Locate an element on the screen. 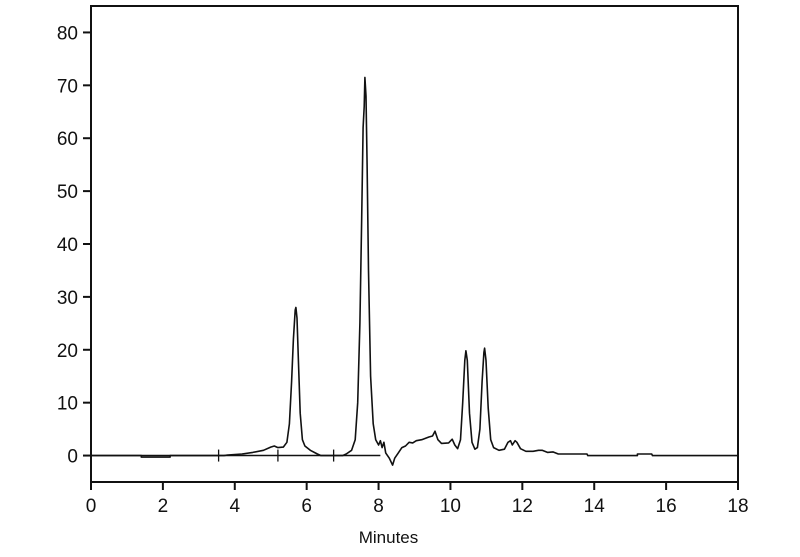 The height and width of the screenshot is (557, 800). x-tick-label: 4 is located at coordinates (234, 506).